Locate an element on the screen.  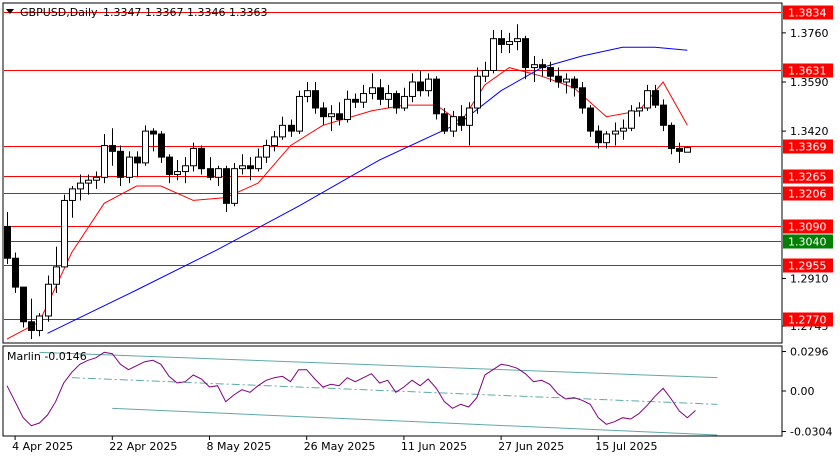
level-label: 1.3265 is located at coordinates (807, 177).